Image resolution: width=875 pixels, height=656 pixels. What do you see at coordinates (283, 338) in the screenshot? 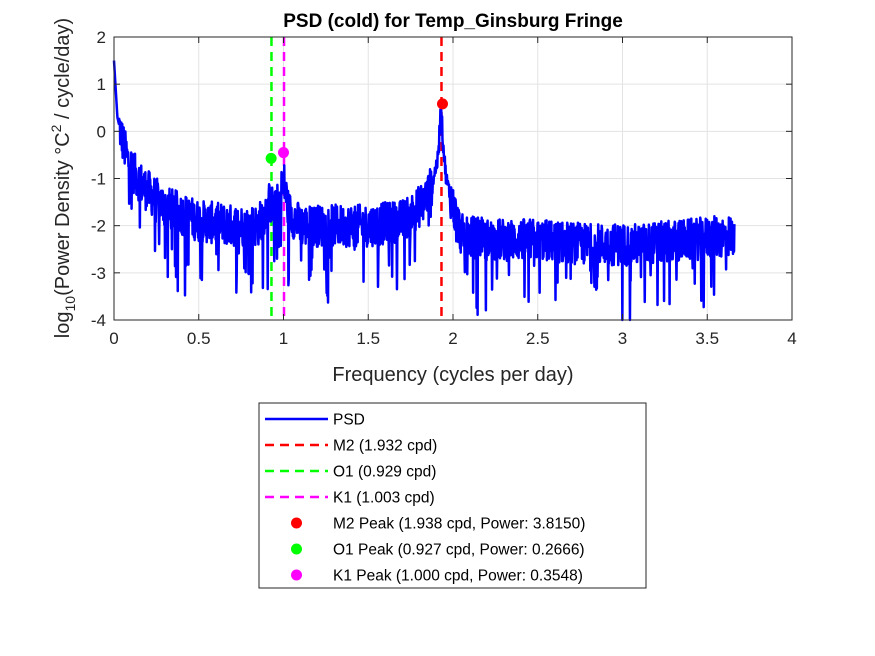
I see `x-tick-label: 1` at bounding box center [283, 338].